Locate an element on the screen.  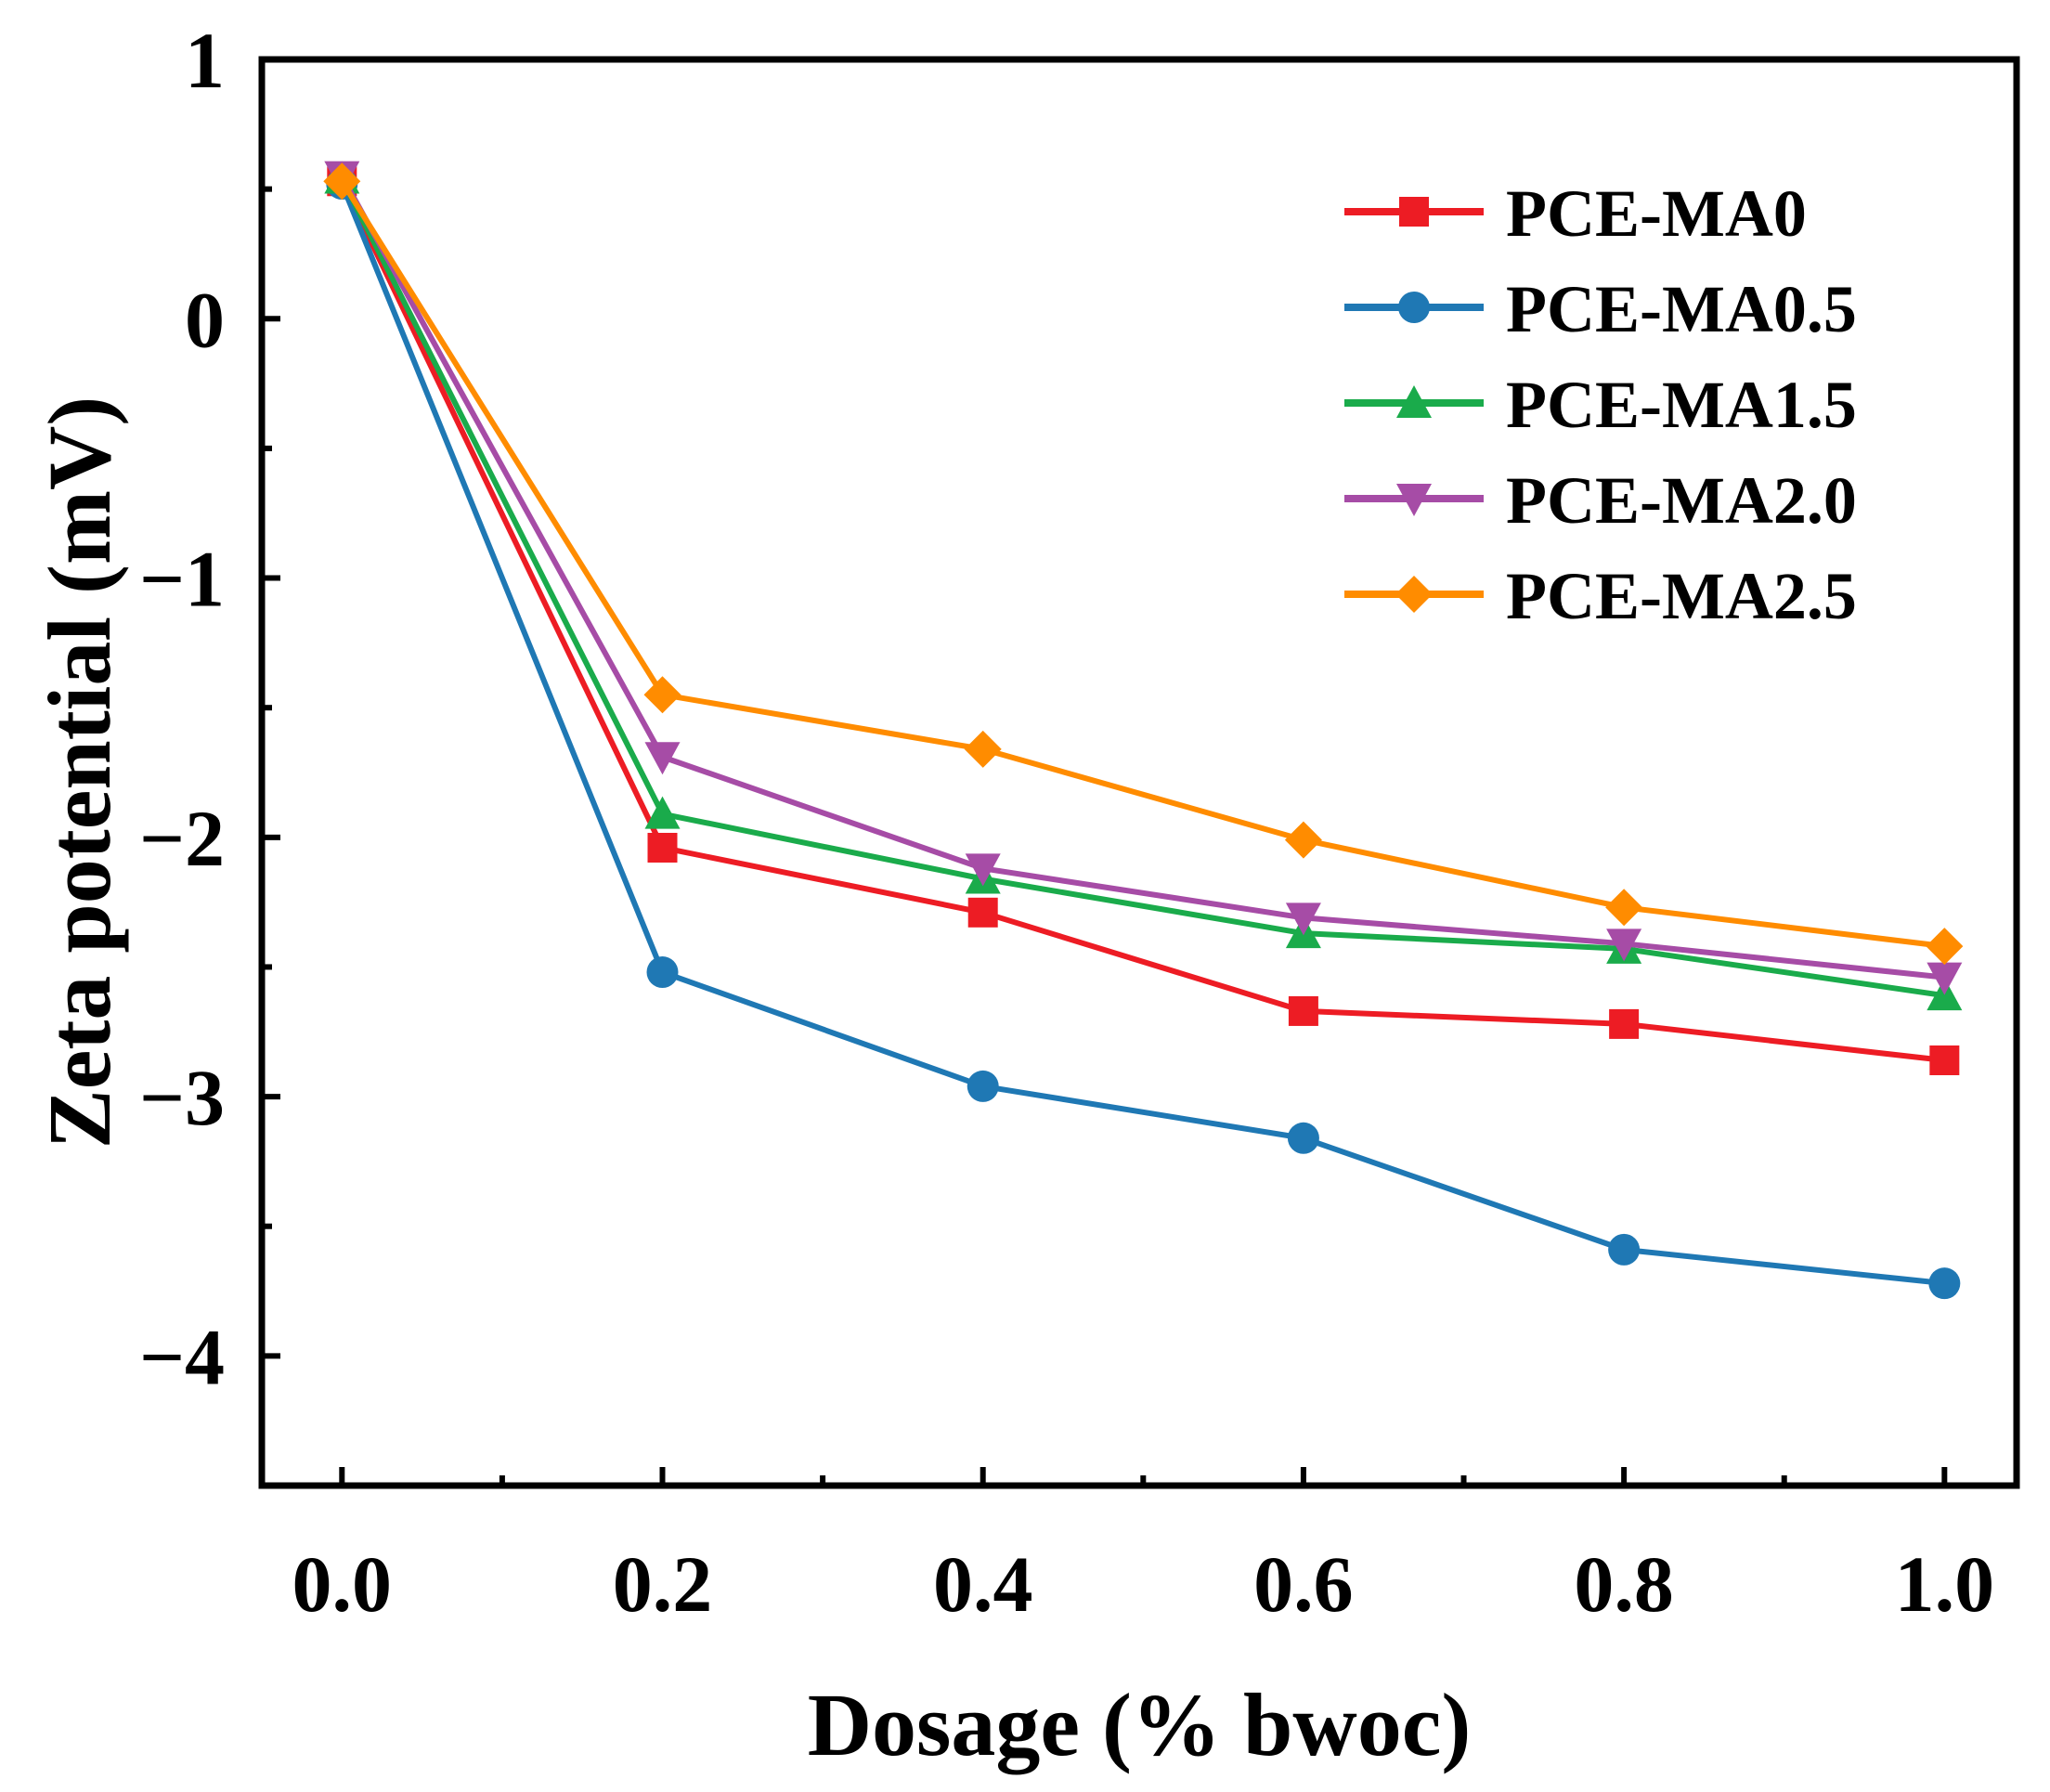
y-tick-label: 1 is located at coordinates (205, 60).